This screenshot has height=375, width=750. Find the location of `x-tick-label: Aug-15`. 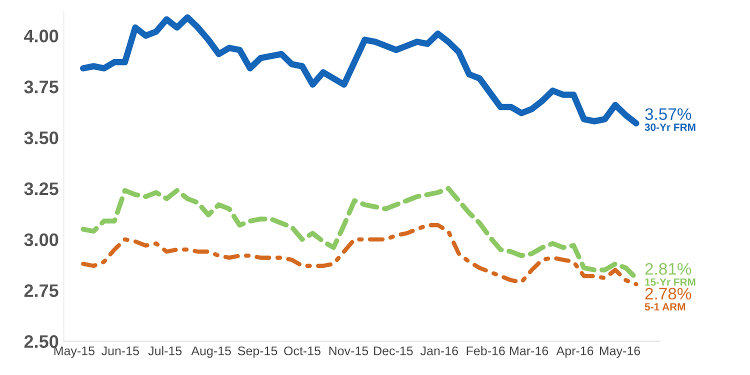

x-tick-label: Aug-15 is located at coordinates (211, 352).